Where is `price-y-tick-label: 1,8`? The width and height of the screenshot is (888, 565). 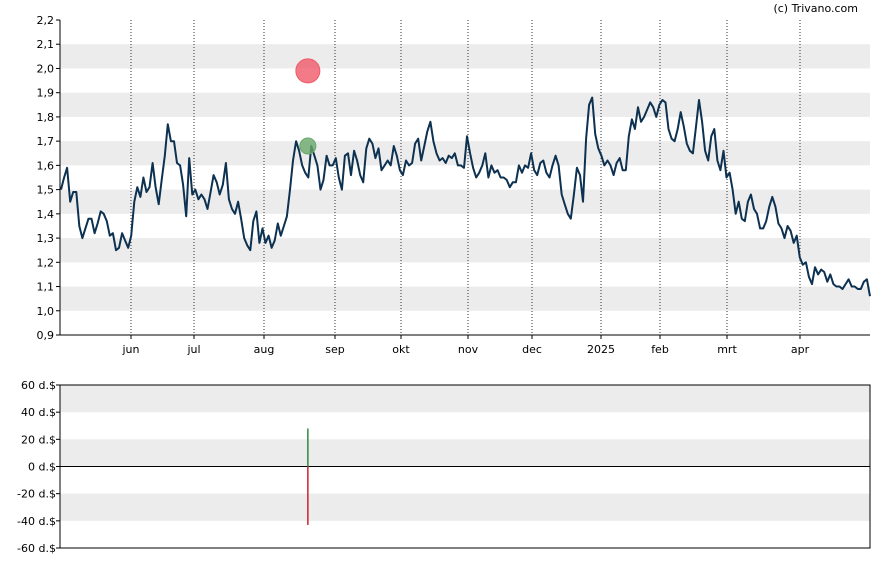
price-y-tick-label: 1,8 is located at coordinates (46, 117).